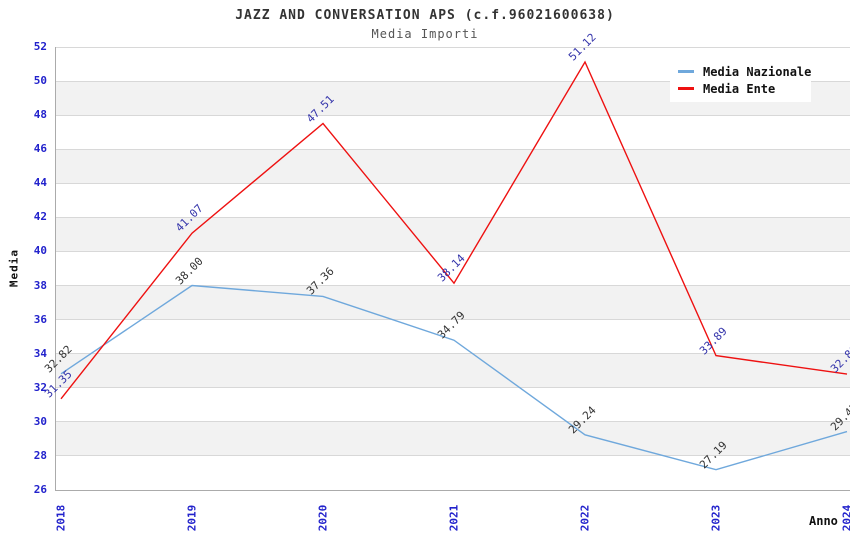 Image resolution: width=850 pixels, height=550 pixels. I want to click on y-tick-label: 28, so click(40, 455).